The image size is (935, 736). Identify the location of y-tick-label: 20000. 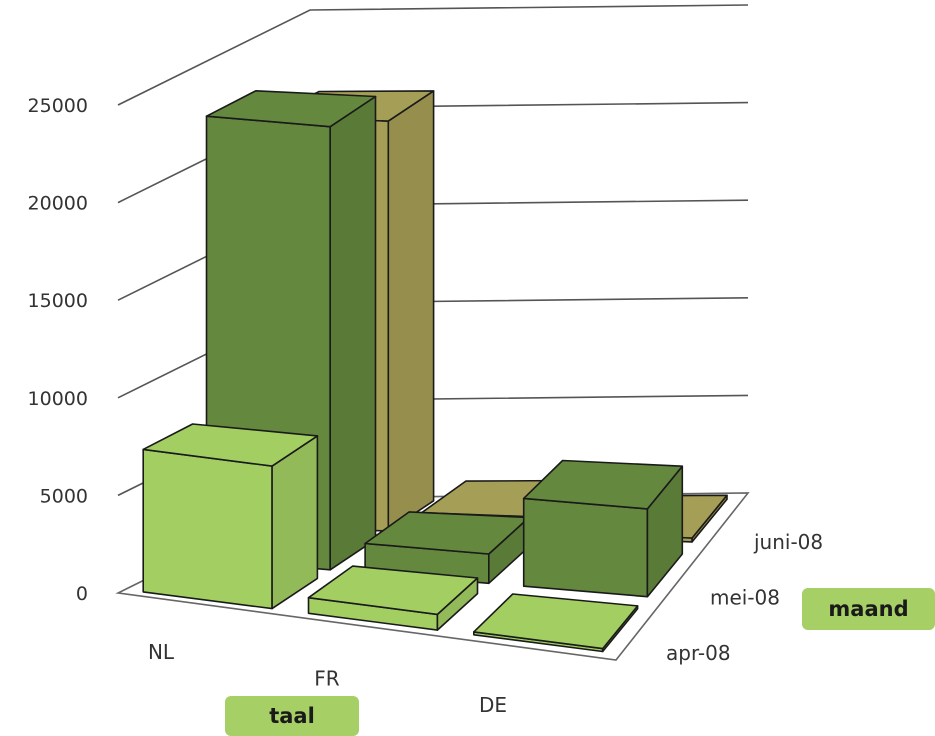
(58, 204).